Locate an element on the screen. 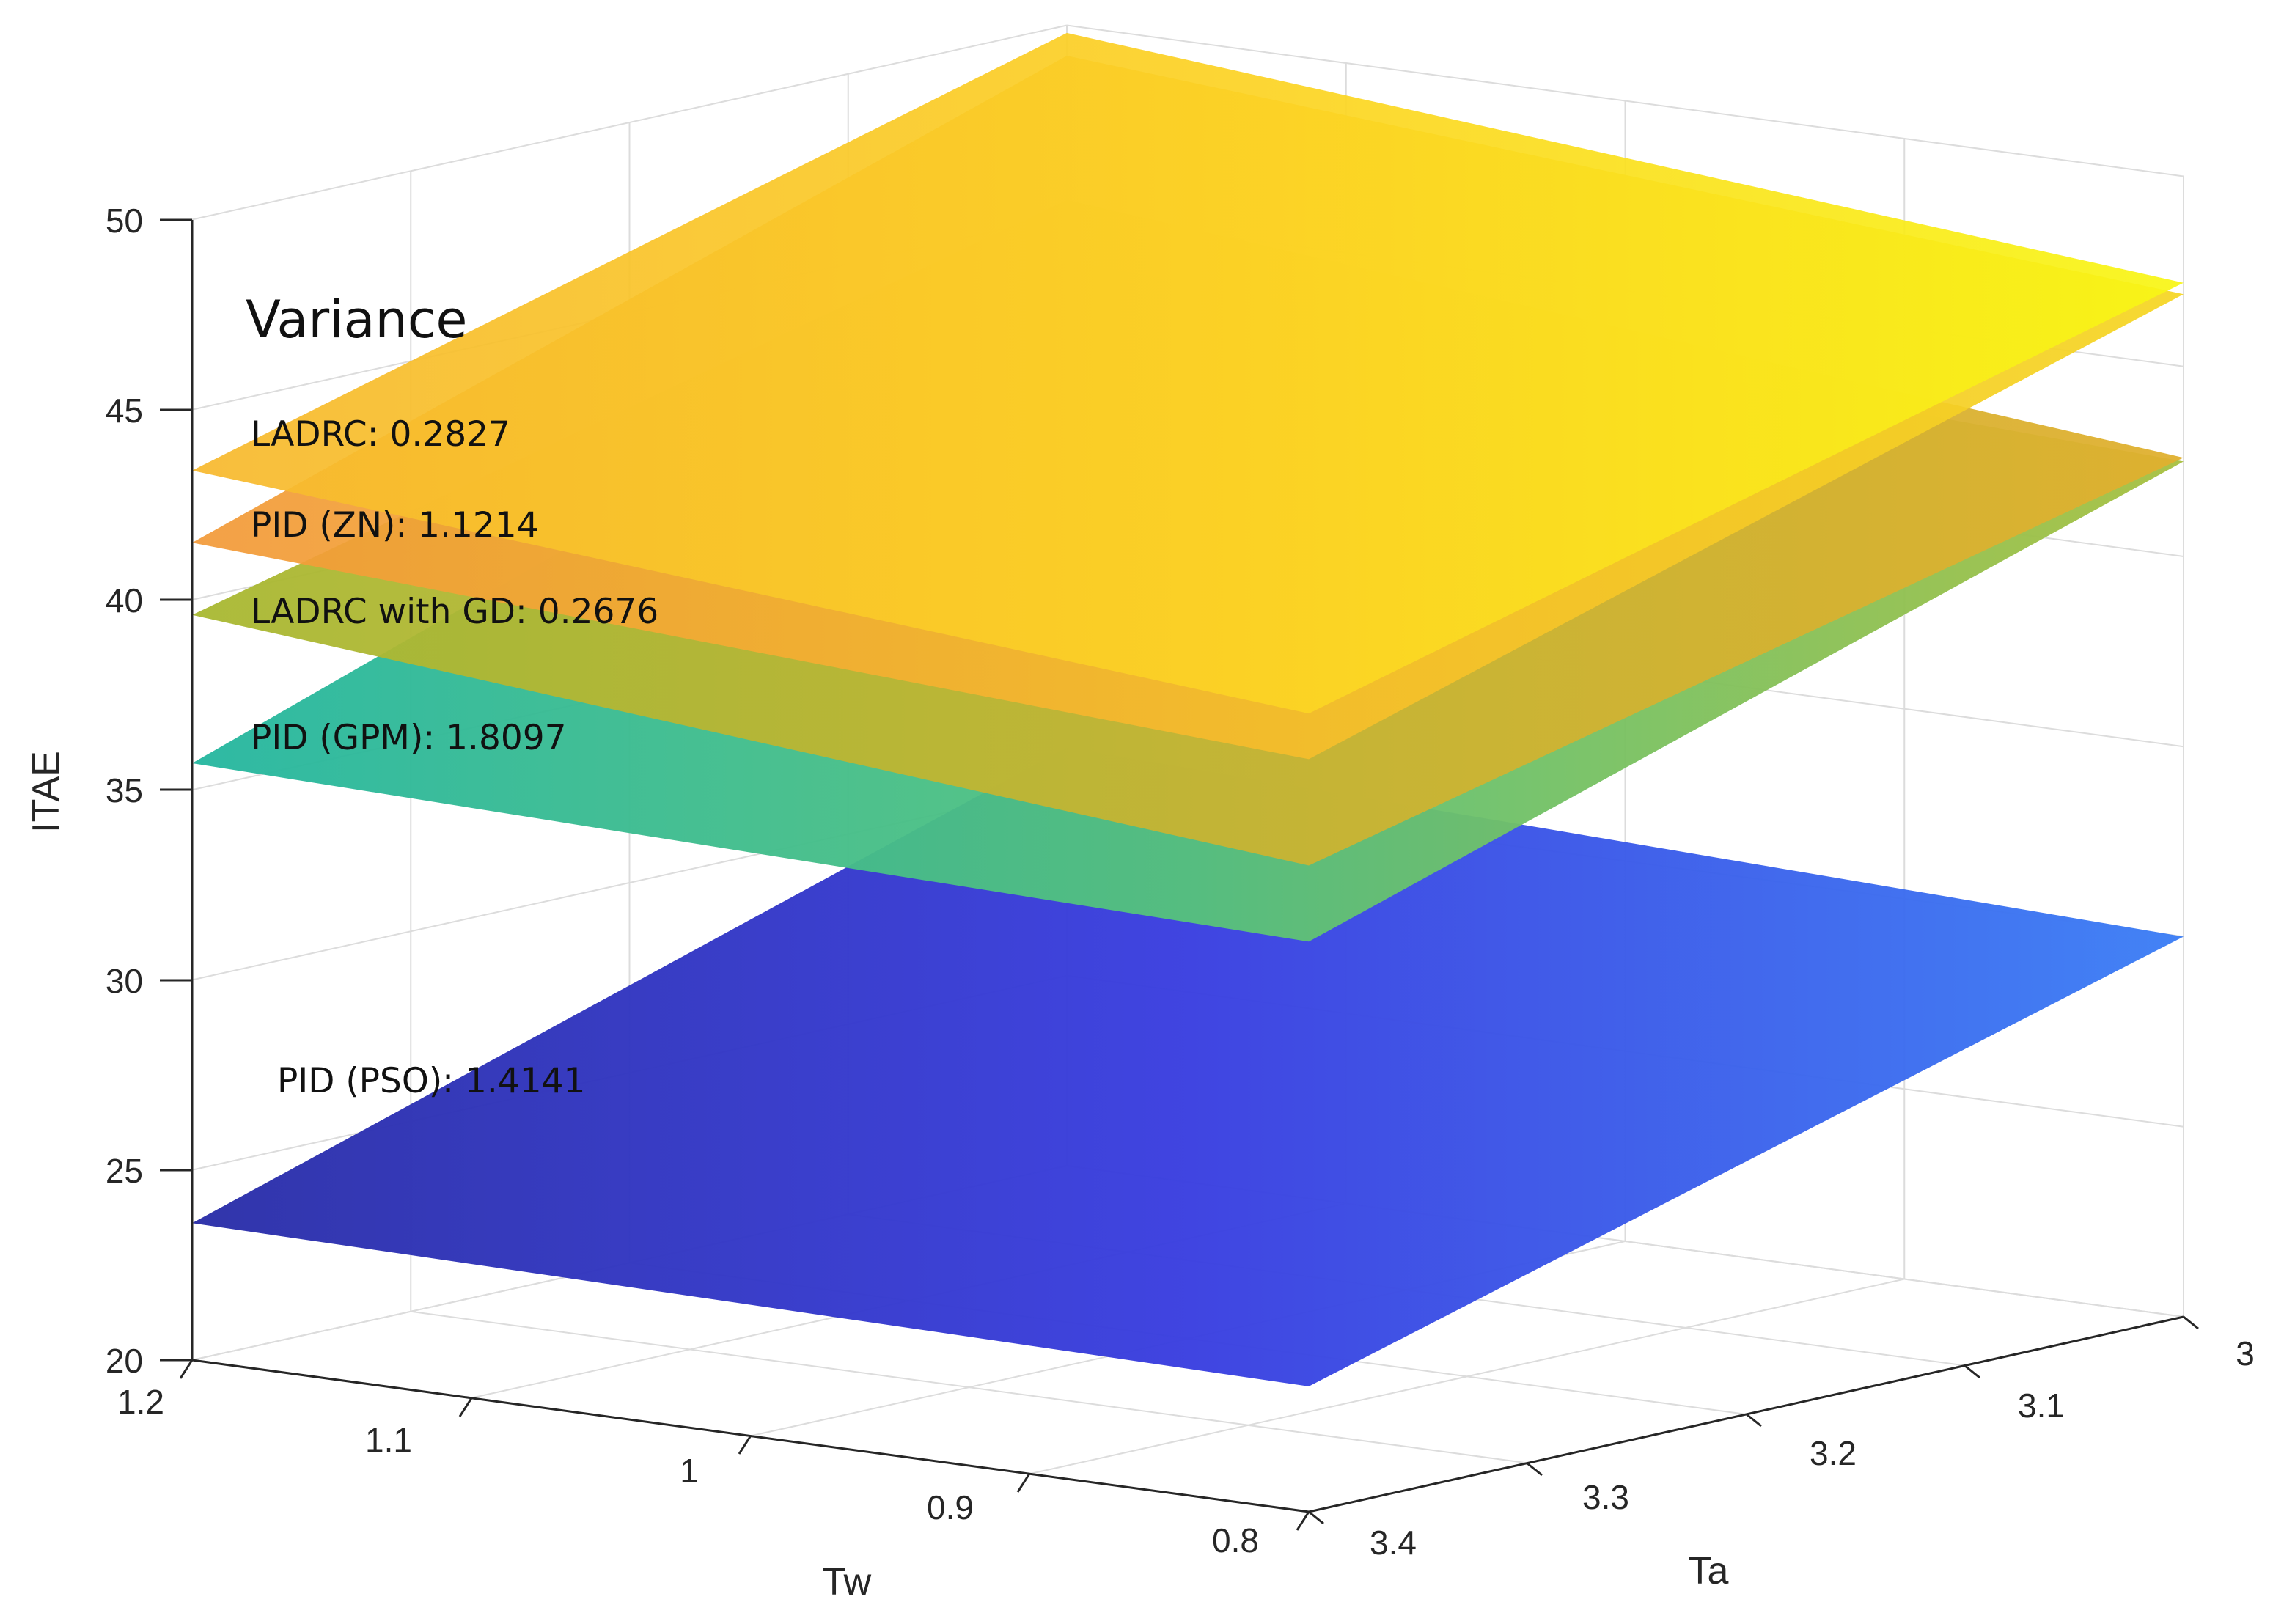 Image resolution: width=2273 pixels, height=1624 pixels. y-axis-line is located at coordinates (1746, 1414).